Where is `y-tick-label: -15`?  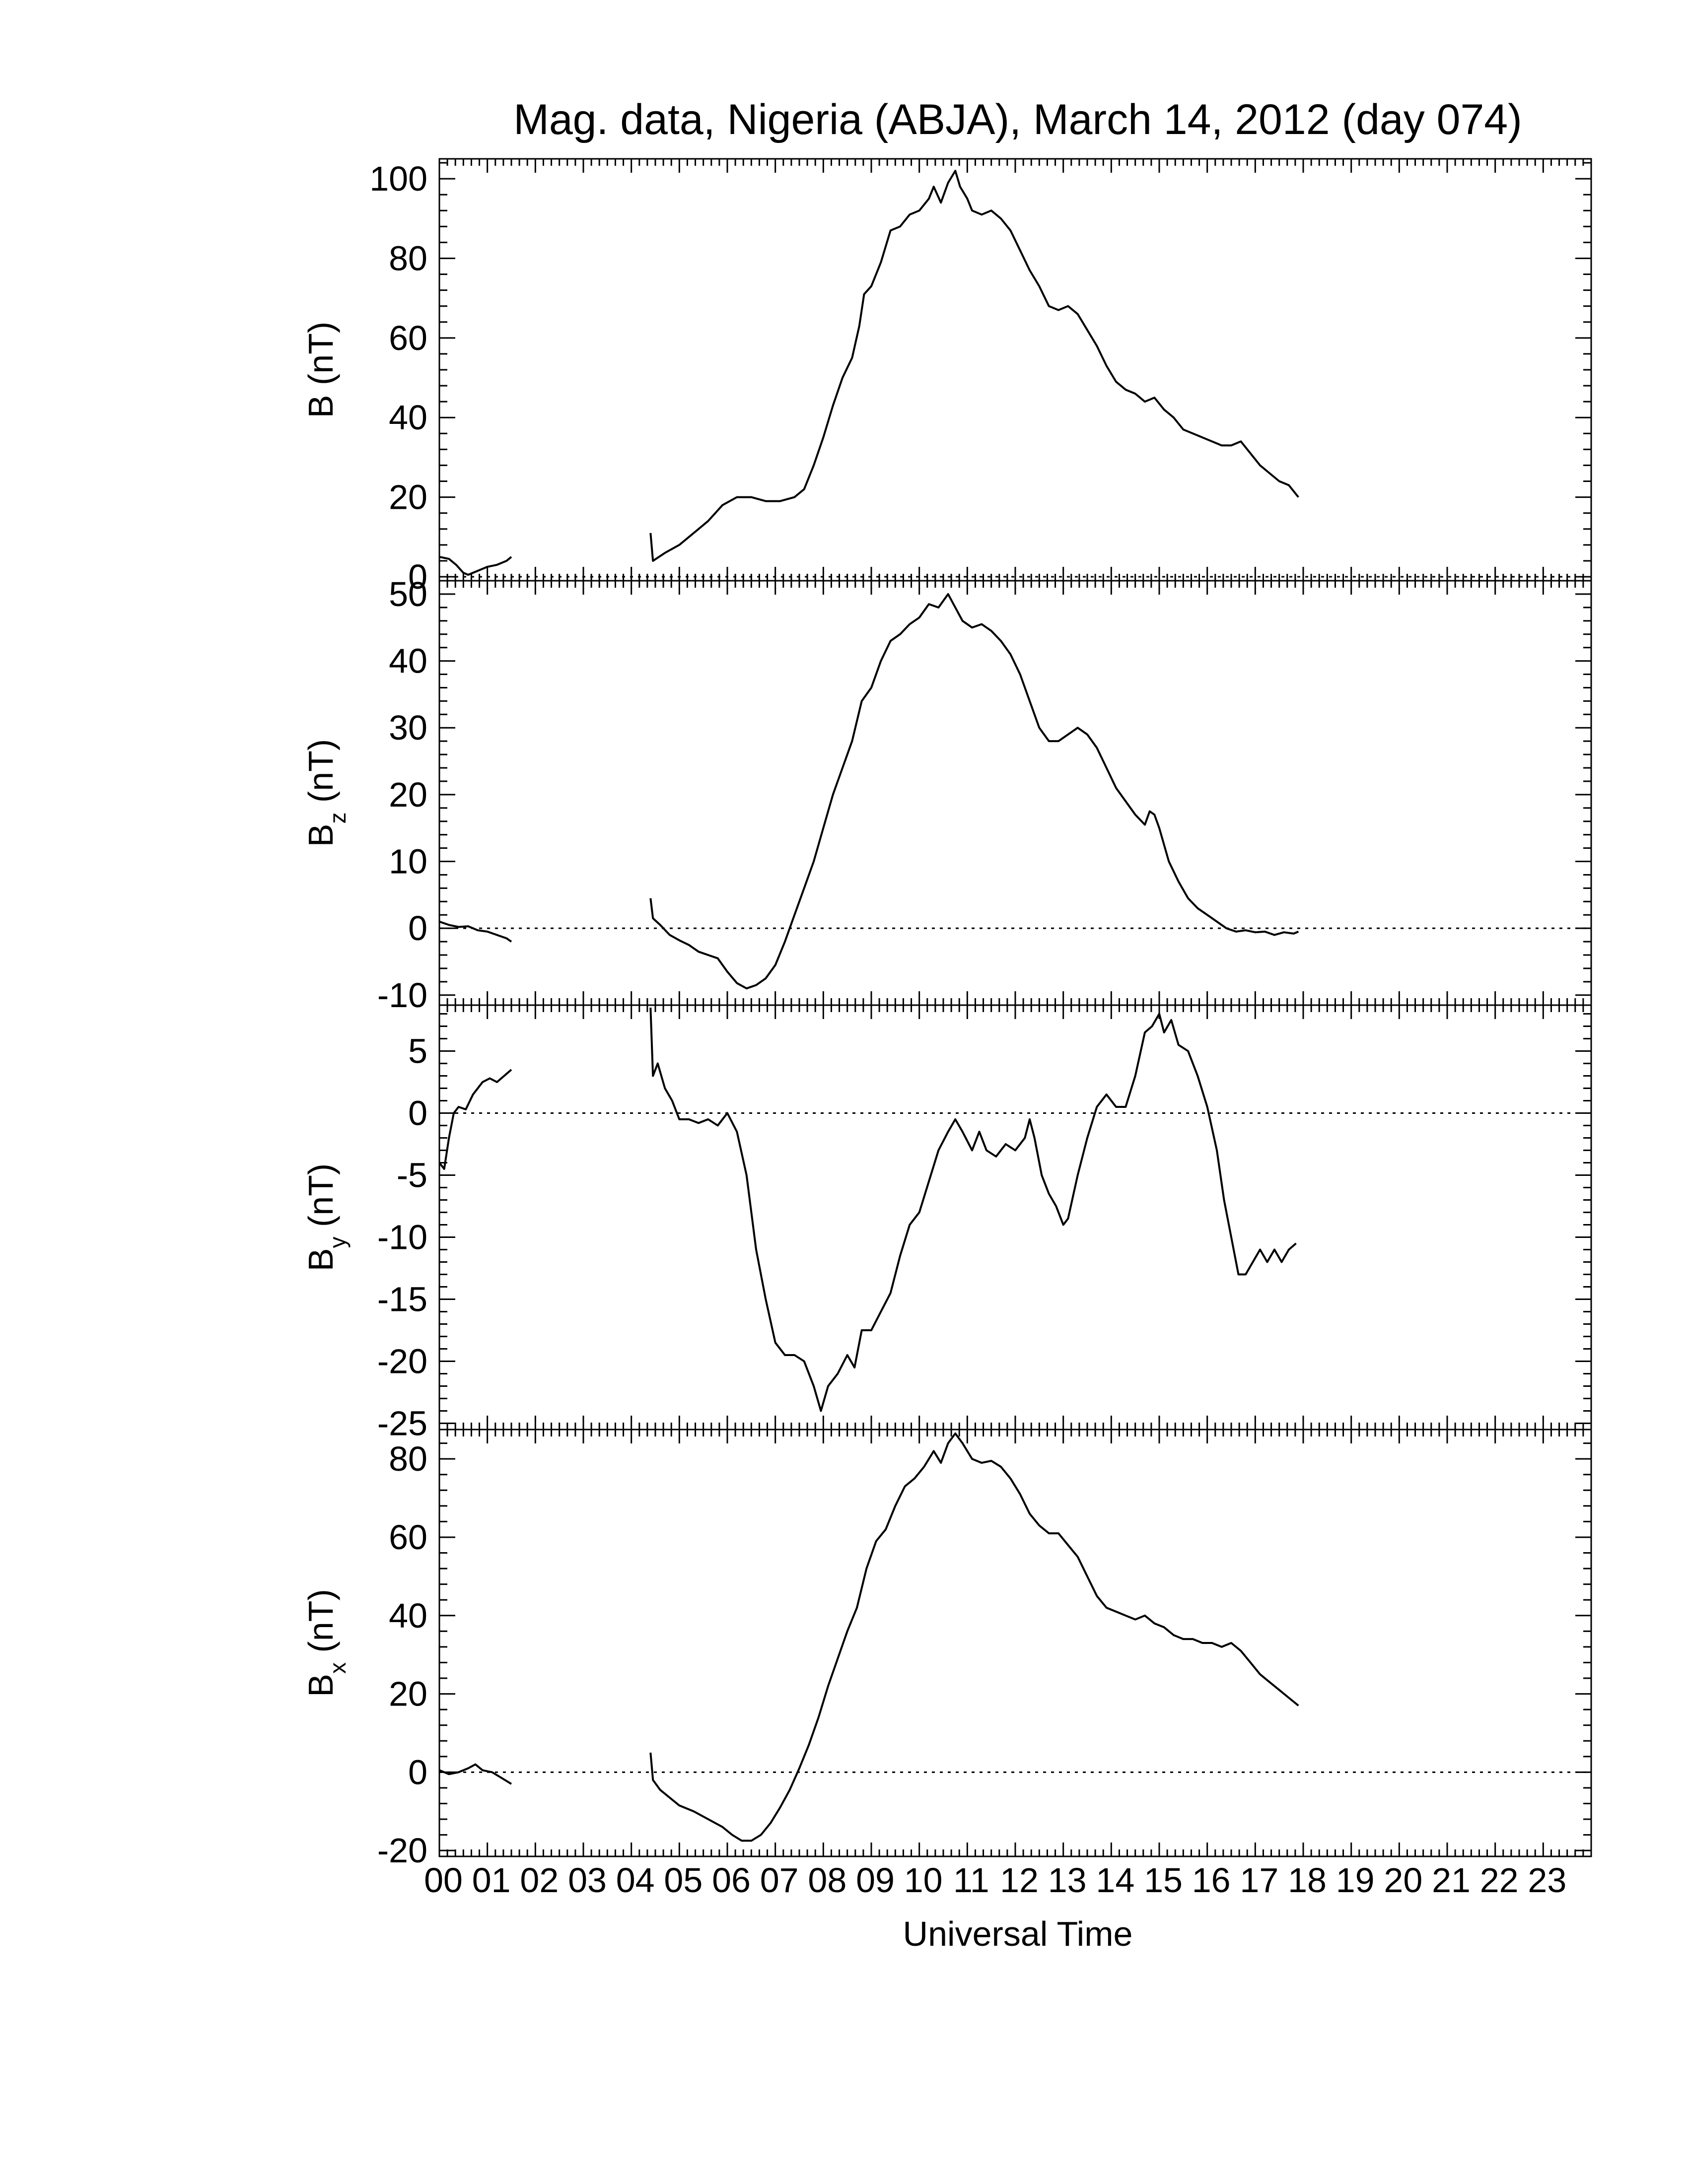 y-tick-label: -15 is located at coordinates (402, 1299).